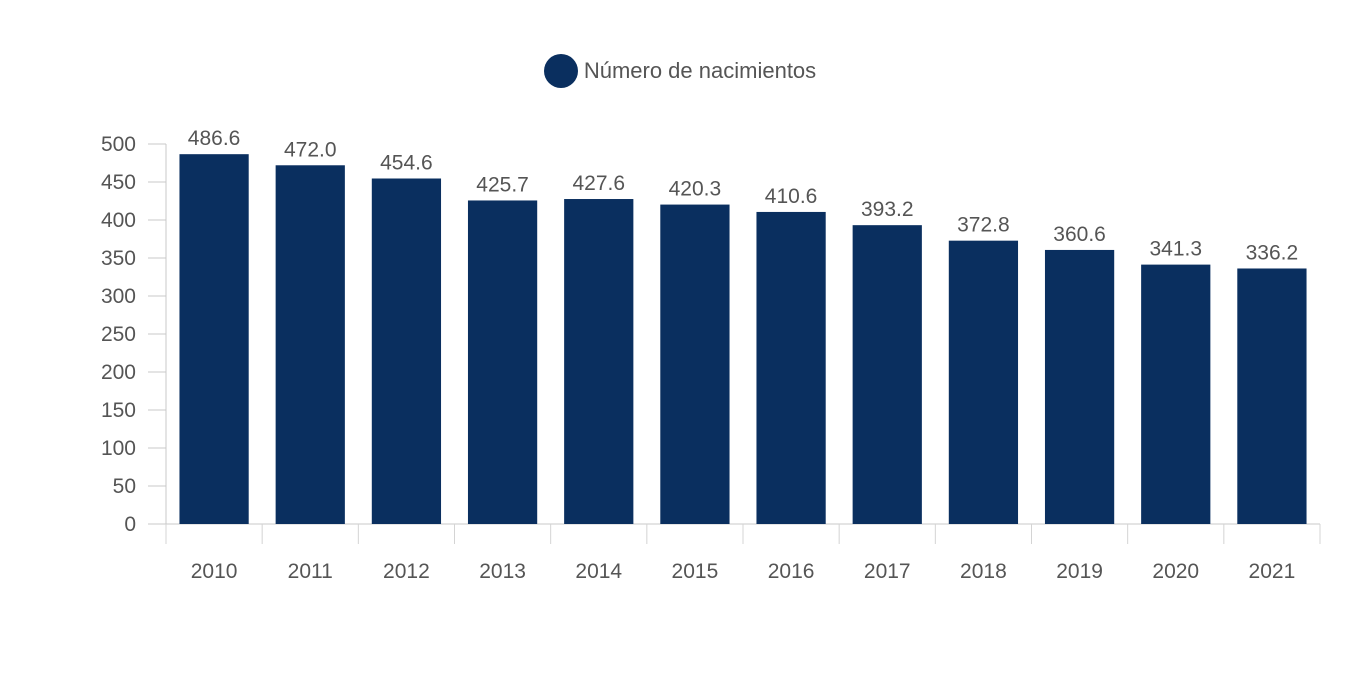 This screenshot has height=680, width=1360. I want to click on bar-2010, so click(214, 339).